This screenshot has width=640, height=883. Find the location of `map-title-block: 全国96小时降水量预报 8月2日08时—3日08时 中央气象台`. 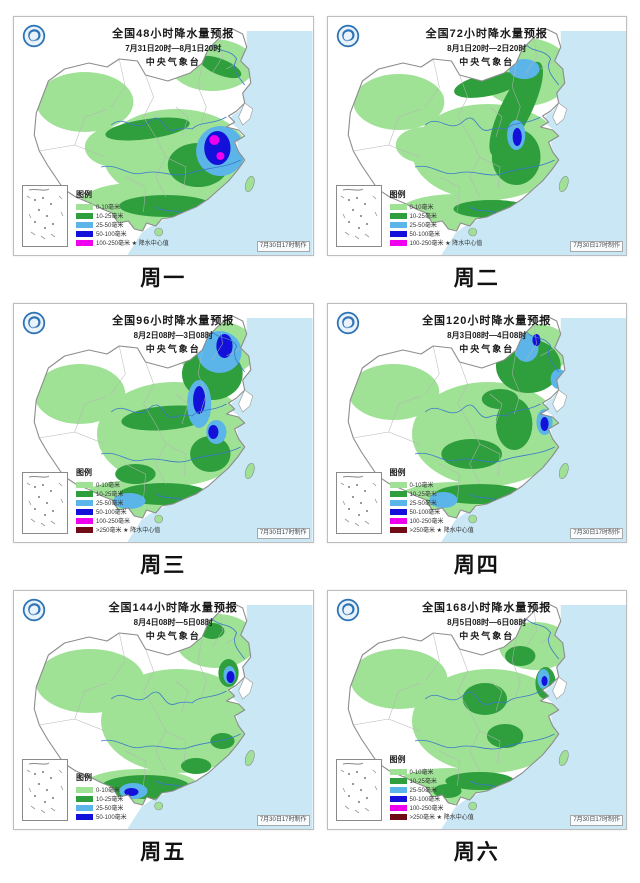

map-title-block: 全国96小时降水量预报 8月2日08时—3日08时 中央气象台 is located at coordinates (173, 333).